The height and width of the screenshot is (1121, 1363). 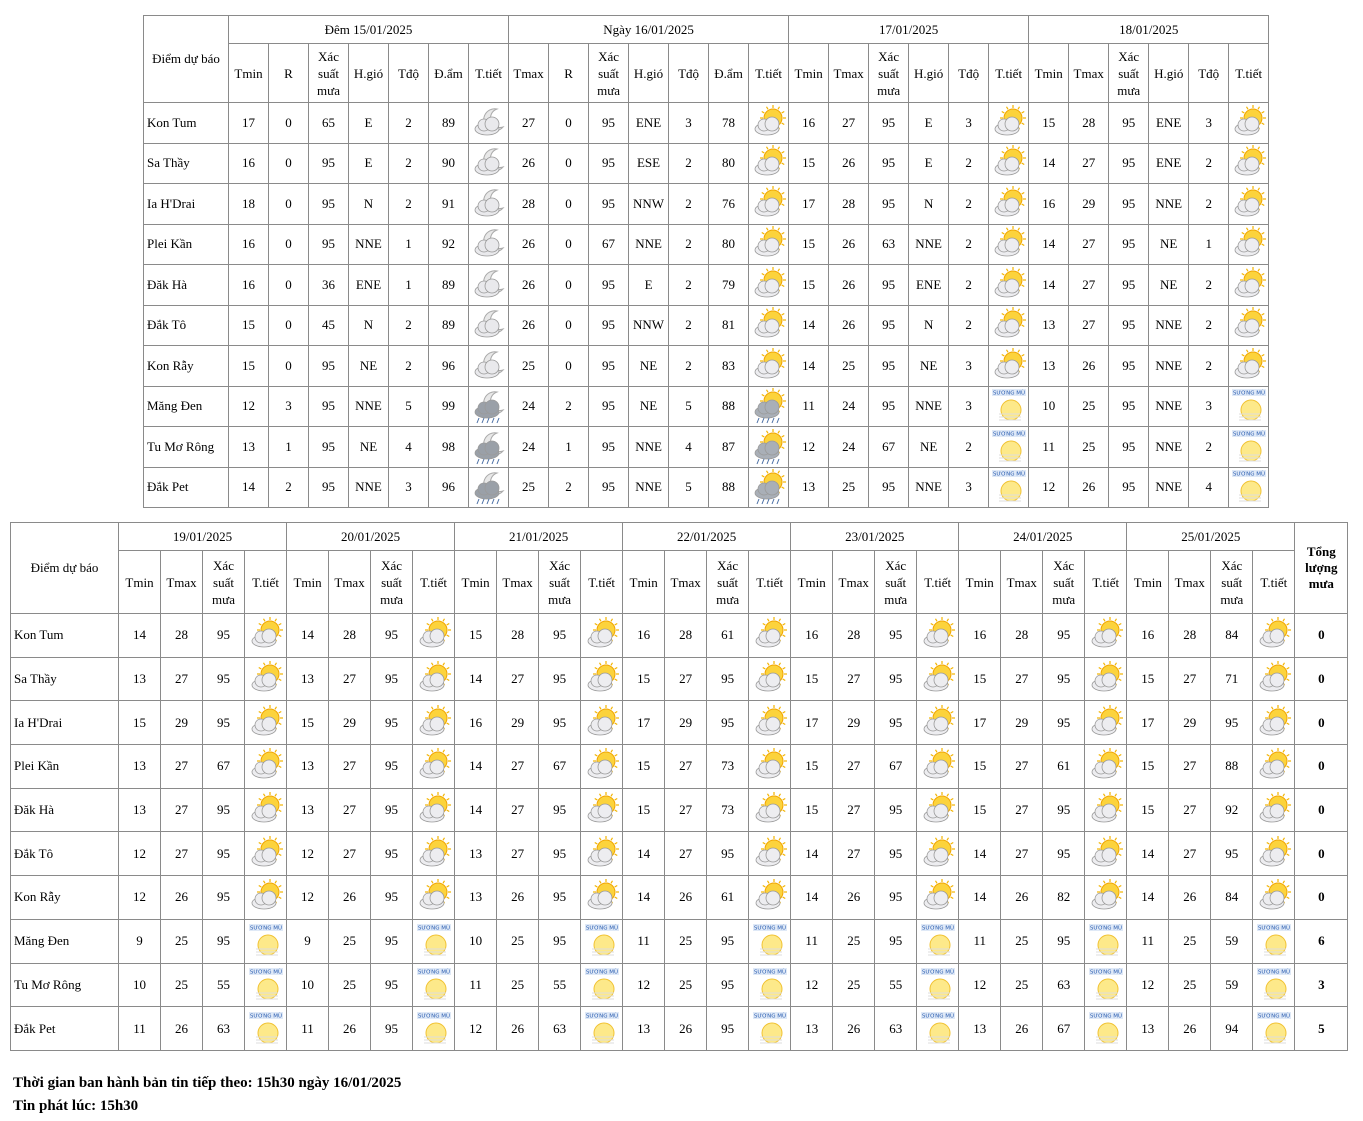 What do you see at coordinates (569, 73) in the screenshot?
I see `column-header: R` at bounding box center [569, 73].